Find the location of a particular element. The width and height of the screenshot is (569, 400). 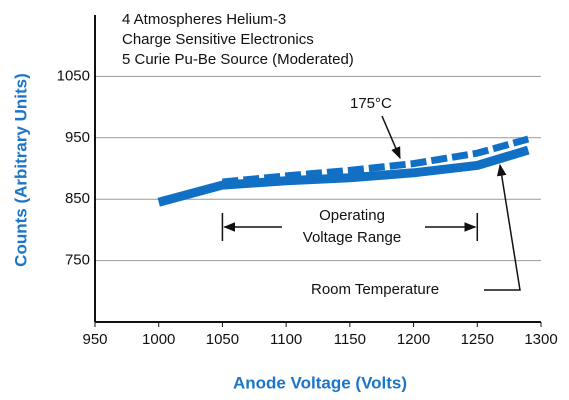

series-label: Room Temperature is located at coordinates (375, 289).